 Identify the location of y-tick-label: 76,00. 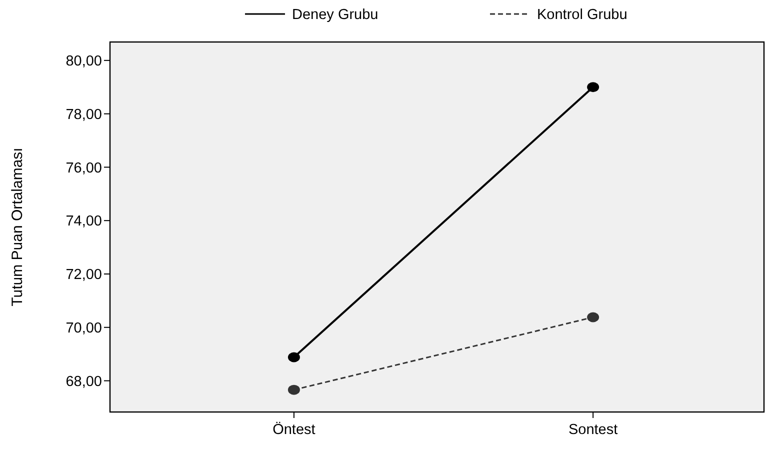
(84, 168).